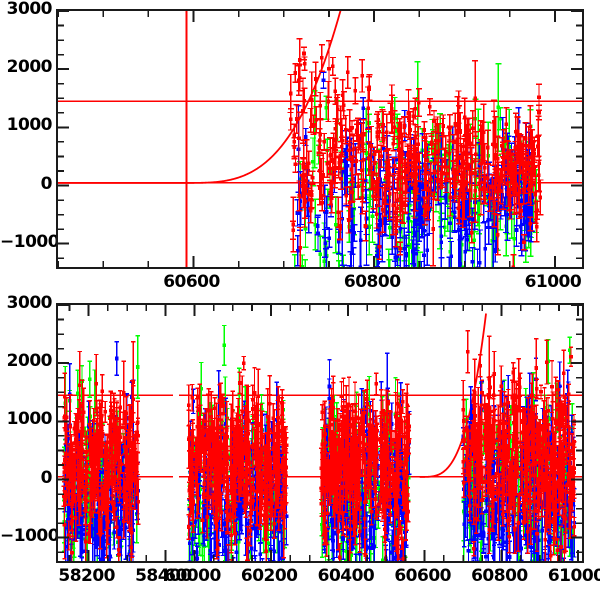 This screenshot has width=600, height=600. I want to click on bottom-x-tick-58200: 58200, so click(87, 576).